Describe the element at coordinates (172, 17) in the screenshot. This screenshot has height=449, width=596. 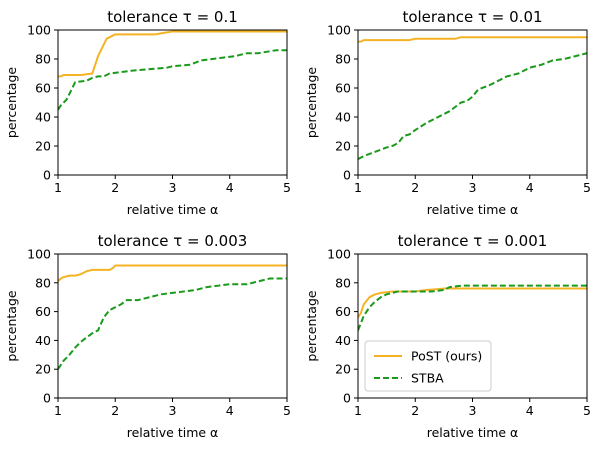
I see `chart-title: tolerance τ = 0.1` at that location.